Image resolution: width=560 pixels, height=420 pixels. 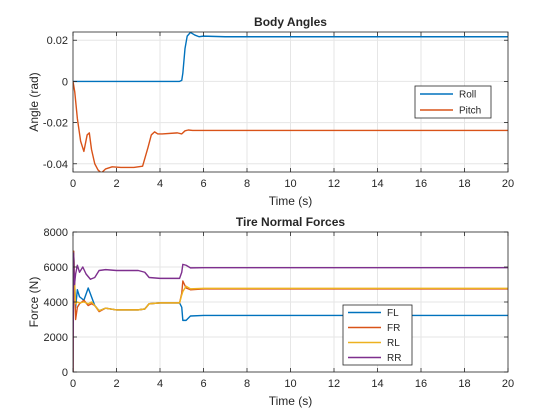 What do you see at coordinates (34, 101) in the screenshot?
I see `y-axis-label: Angle (rad)` at bounding box center [34, 101].